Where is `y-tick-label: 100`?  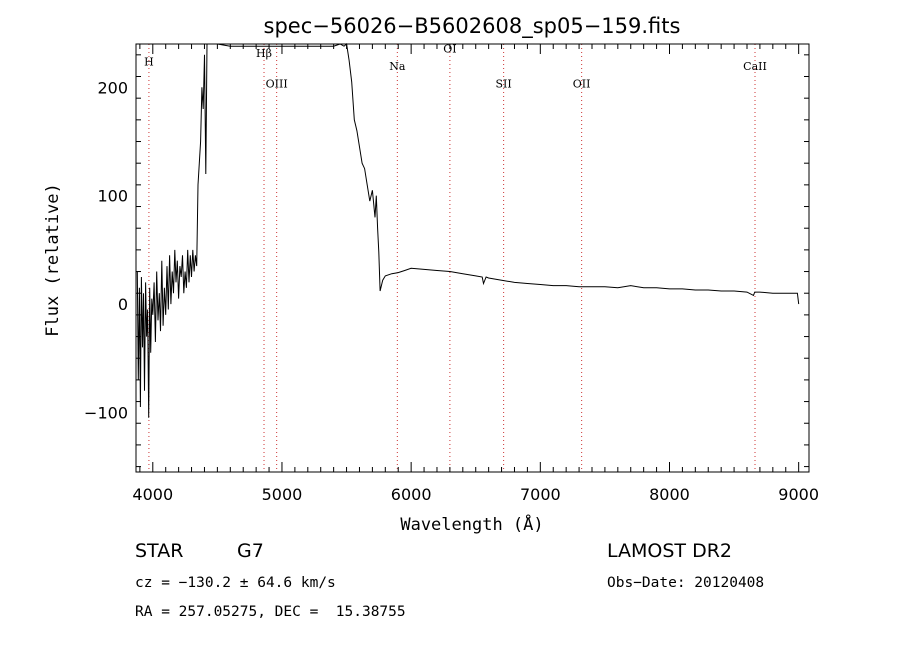 y-tick-label: 100 is located at coordinates (112, 196).